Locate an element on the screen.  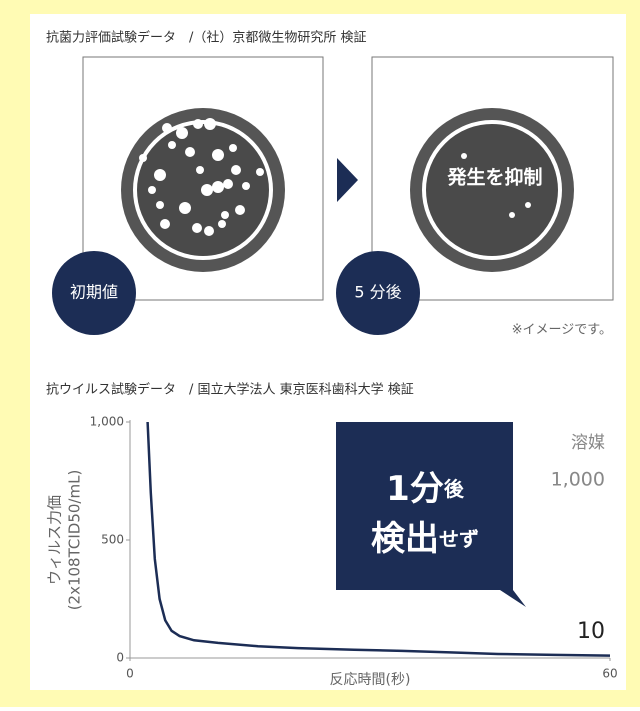
y-tick-label: 0 is located at coordinates (120, 658).